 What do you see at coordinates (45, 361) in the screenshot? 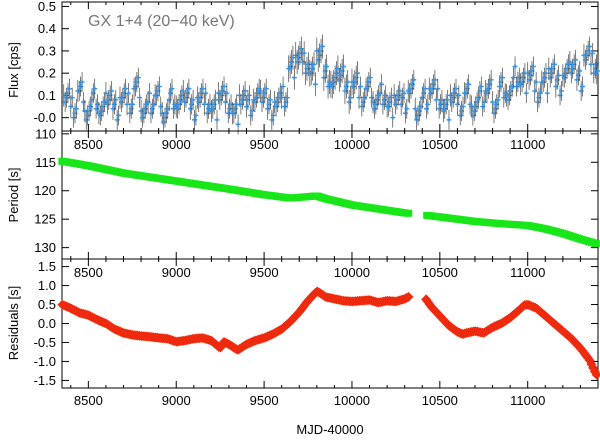
I see `residuals-y-tick-label: -1.0` at bounding box center [45, 361].